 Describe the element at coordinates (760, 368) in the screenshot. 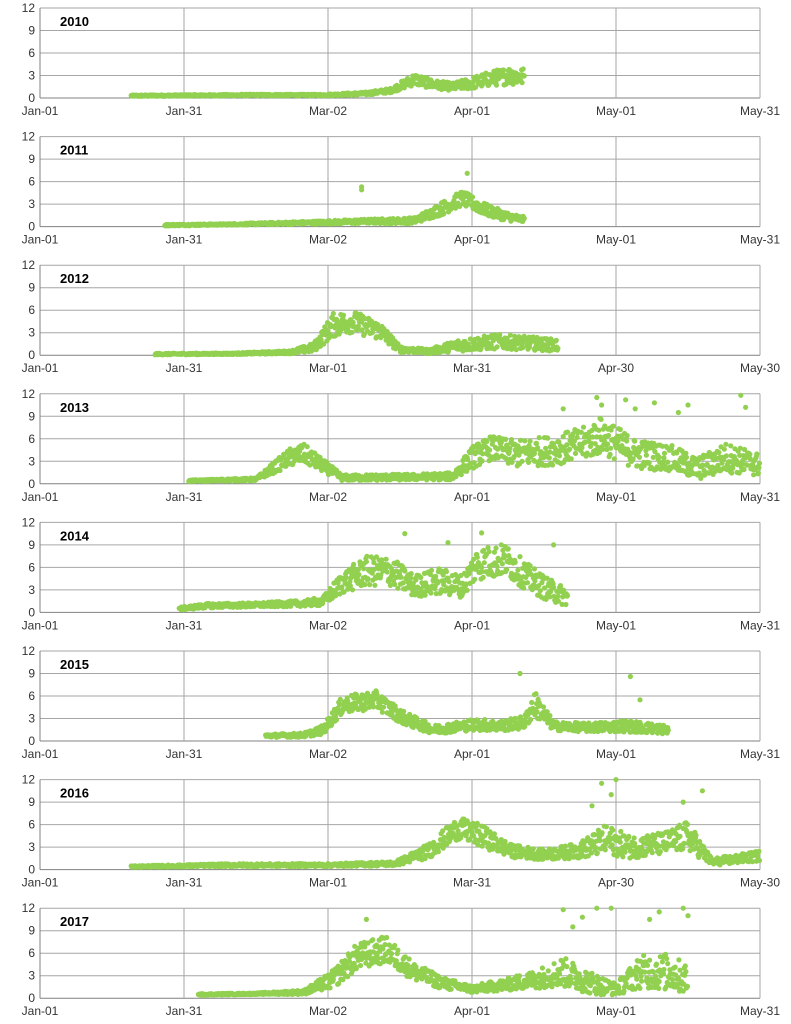

I see `x-tick-label: May-30` at that location.